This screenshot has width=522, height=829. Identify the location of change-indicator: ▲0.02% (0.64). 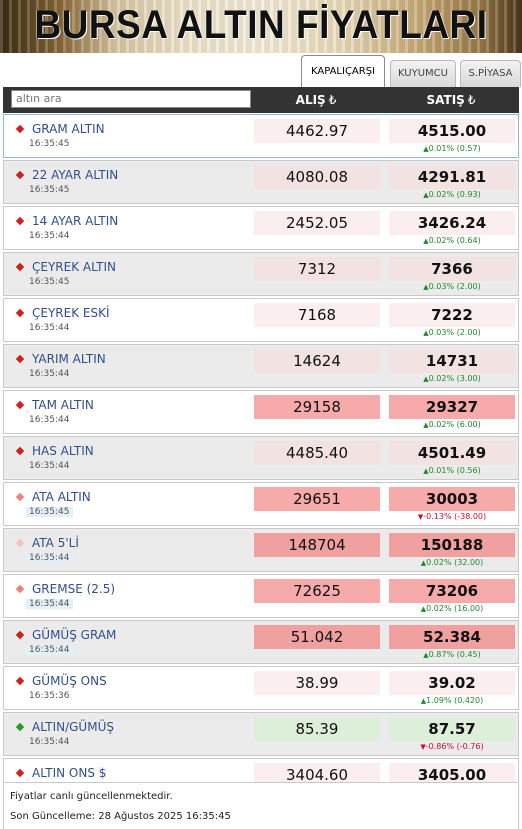
(452, 240).